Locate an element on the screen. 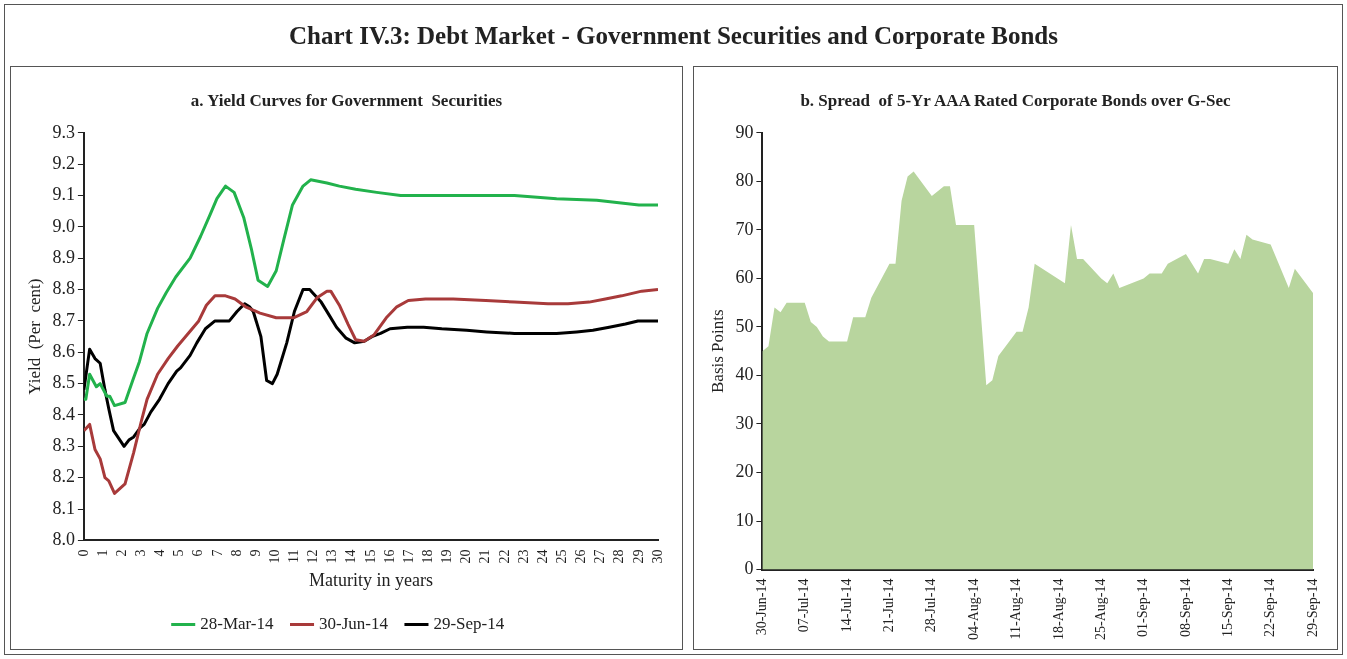 This screenshot has height=659, width=1347. x-tick-label: 29-Sep-14 is located at coordinates (1312, 607).